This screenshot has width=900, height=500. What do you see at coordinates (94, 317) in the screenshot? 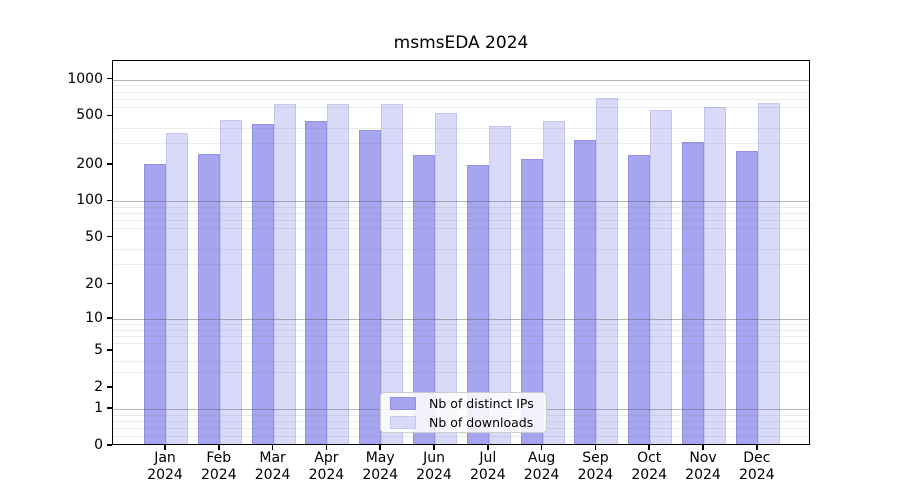
I see `y-tick-label: 10` at bounding box center [94, 317].